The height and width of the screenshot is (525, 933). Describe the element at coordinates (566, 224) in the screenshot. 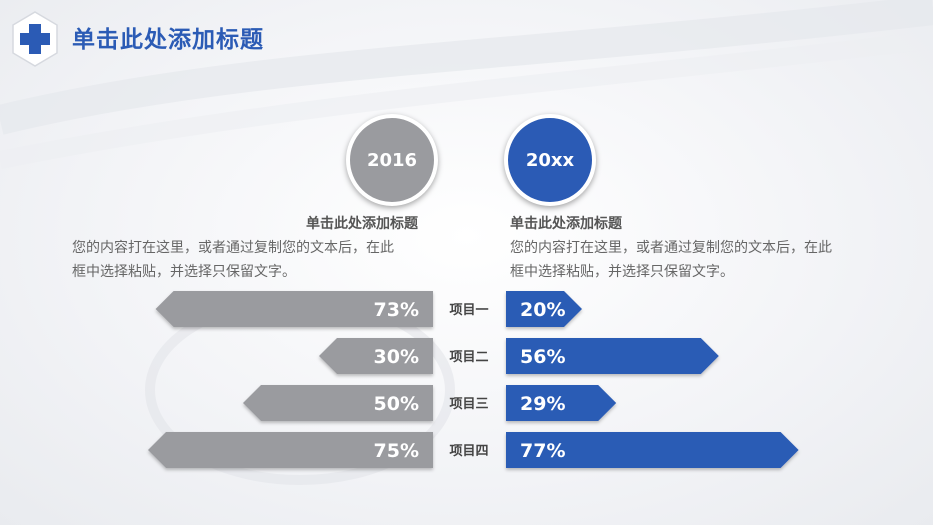

I see `right-column-title: 单击此处添加标题` at that location.